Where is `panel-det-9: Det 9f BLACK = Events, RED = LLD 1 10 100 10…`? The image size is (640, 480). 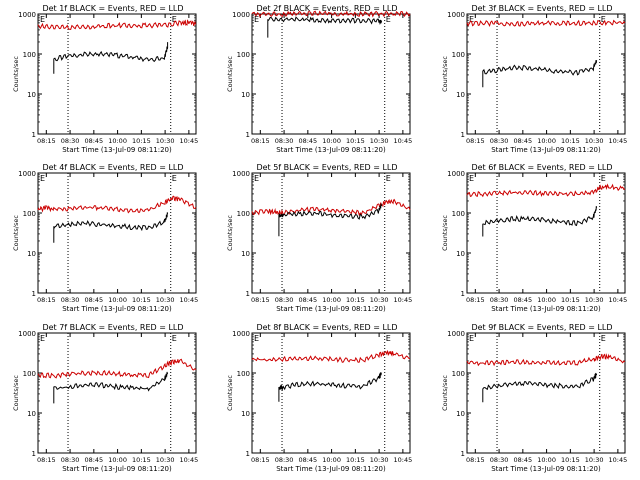
panel-det-9: Det 9f BLACK = Events, RED = LLD 1 10 100 10… is located at coordinates (534, 398).